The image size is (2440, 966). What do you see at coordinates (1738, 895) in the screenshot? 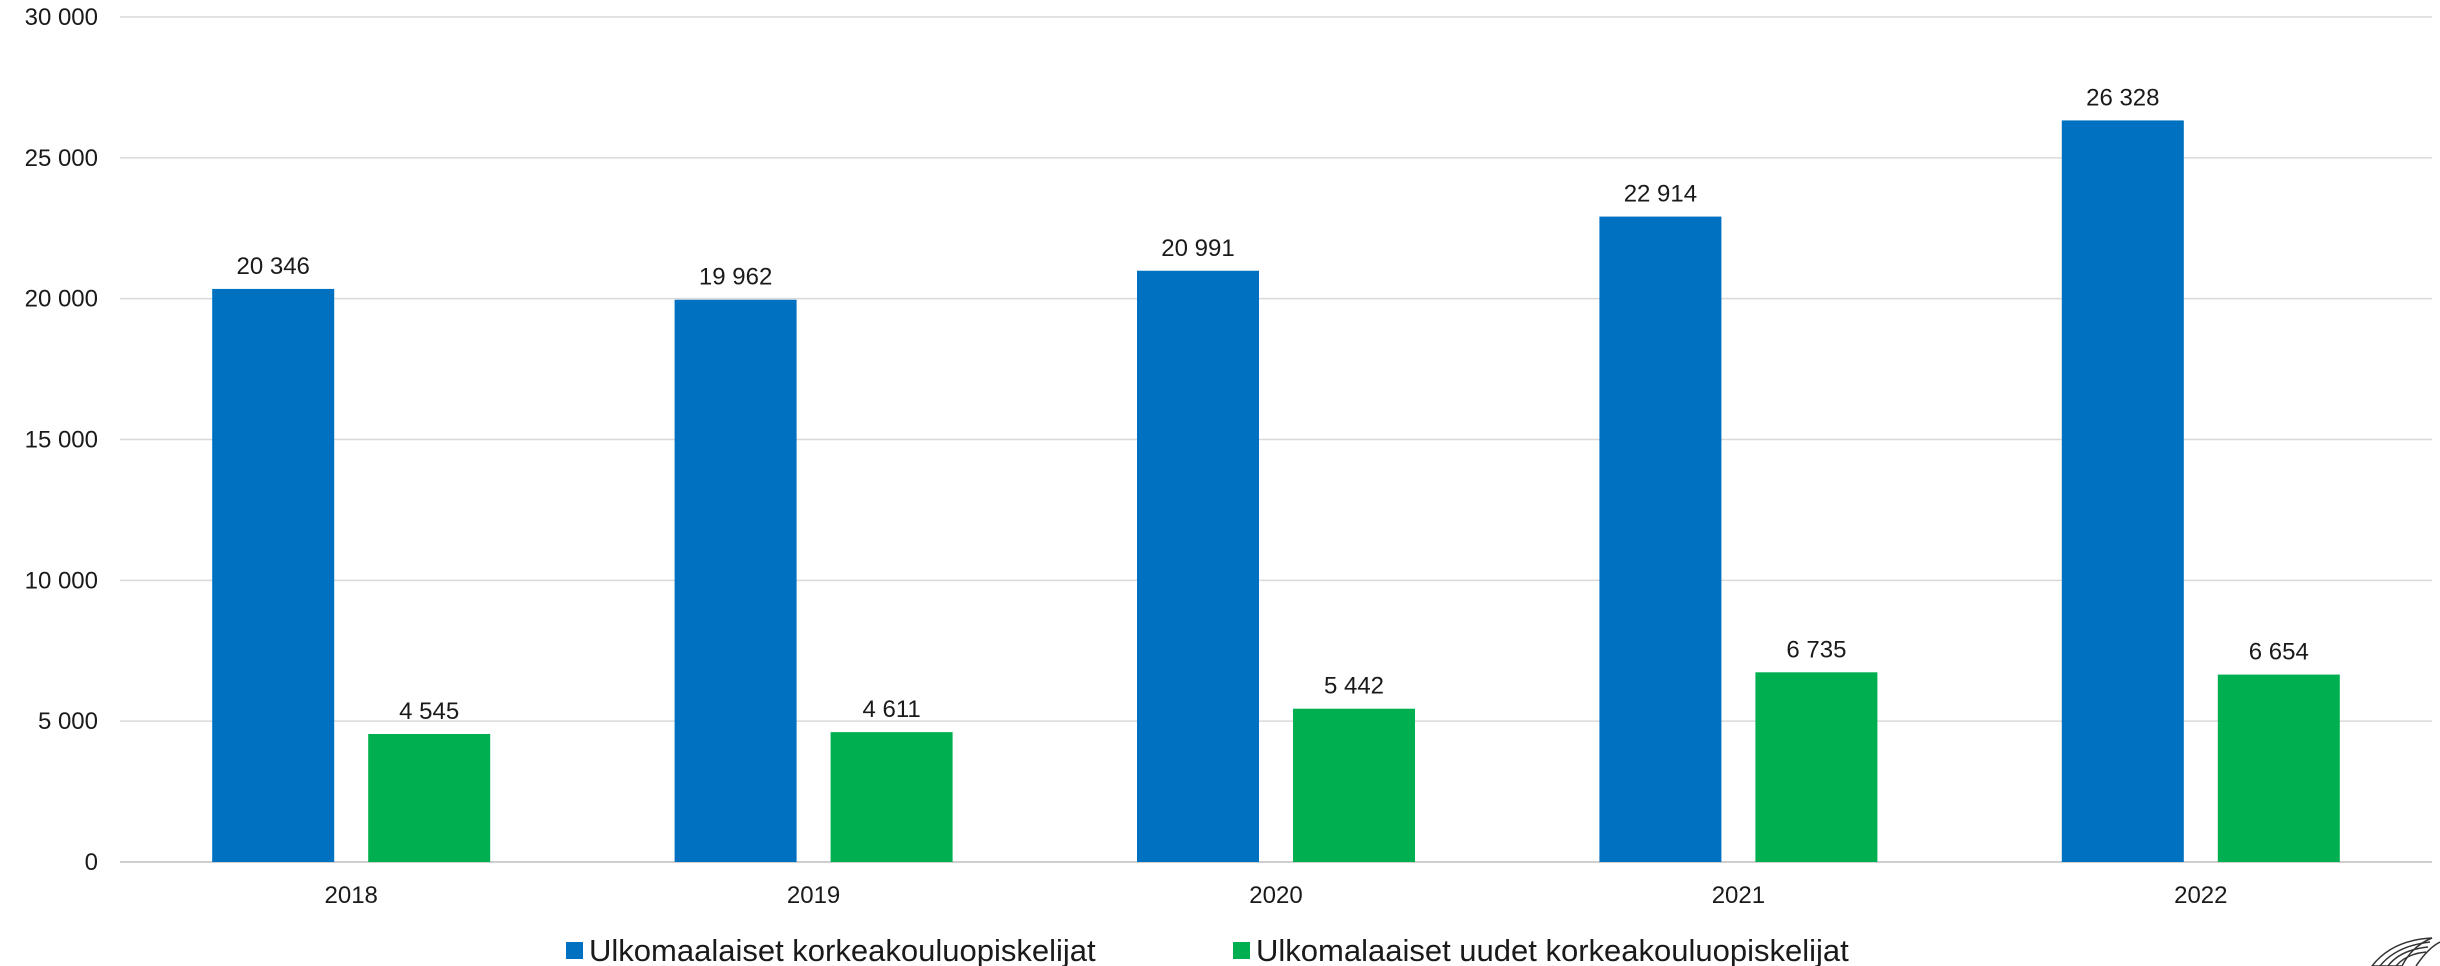
I see `x-tick-label: 2021` at bounding box center [1738, 895].